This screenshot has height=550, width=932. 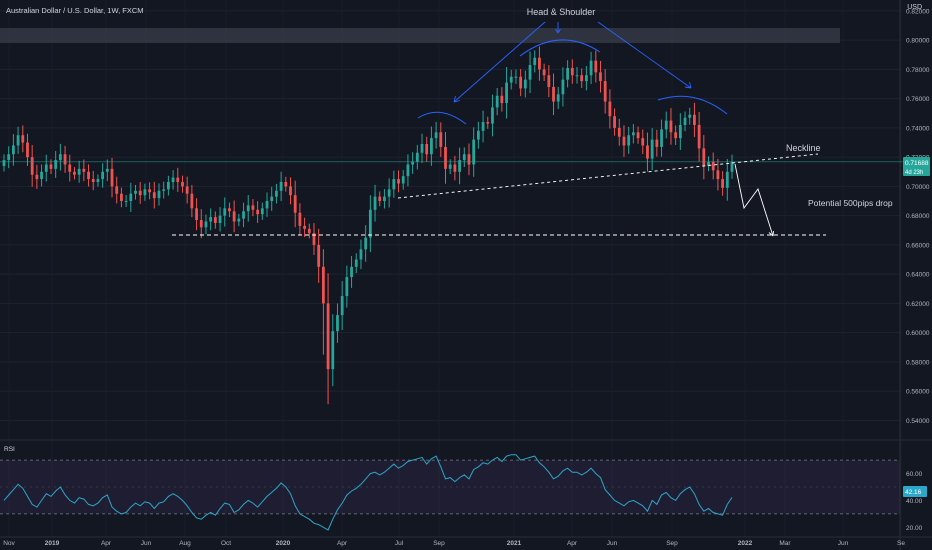 What do you see at coordinates (9, 543) in the screenshot?
I see `time-tick-label: Nov` at bounding box center [9, 543].